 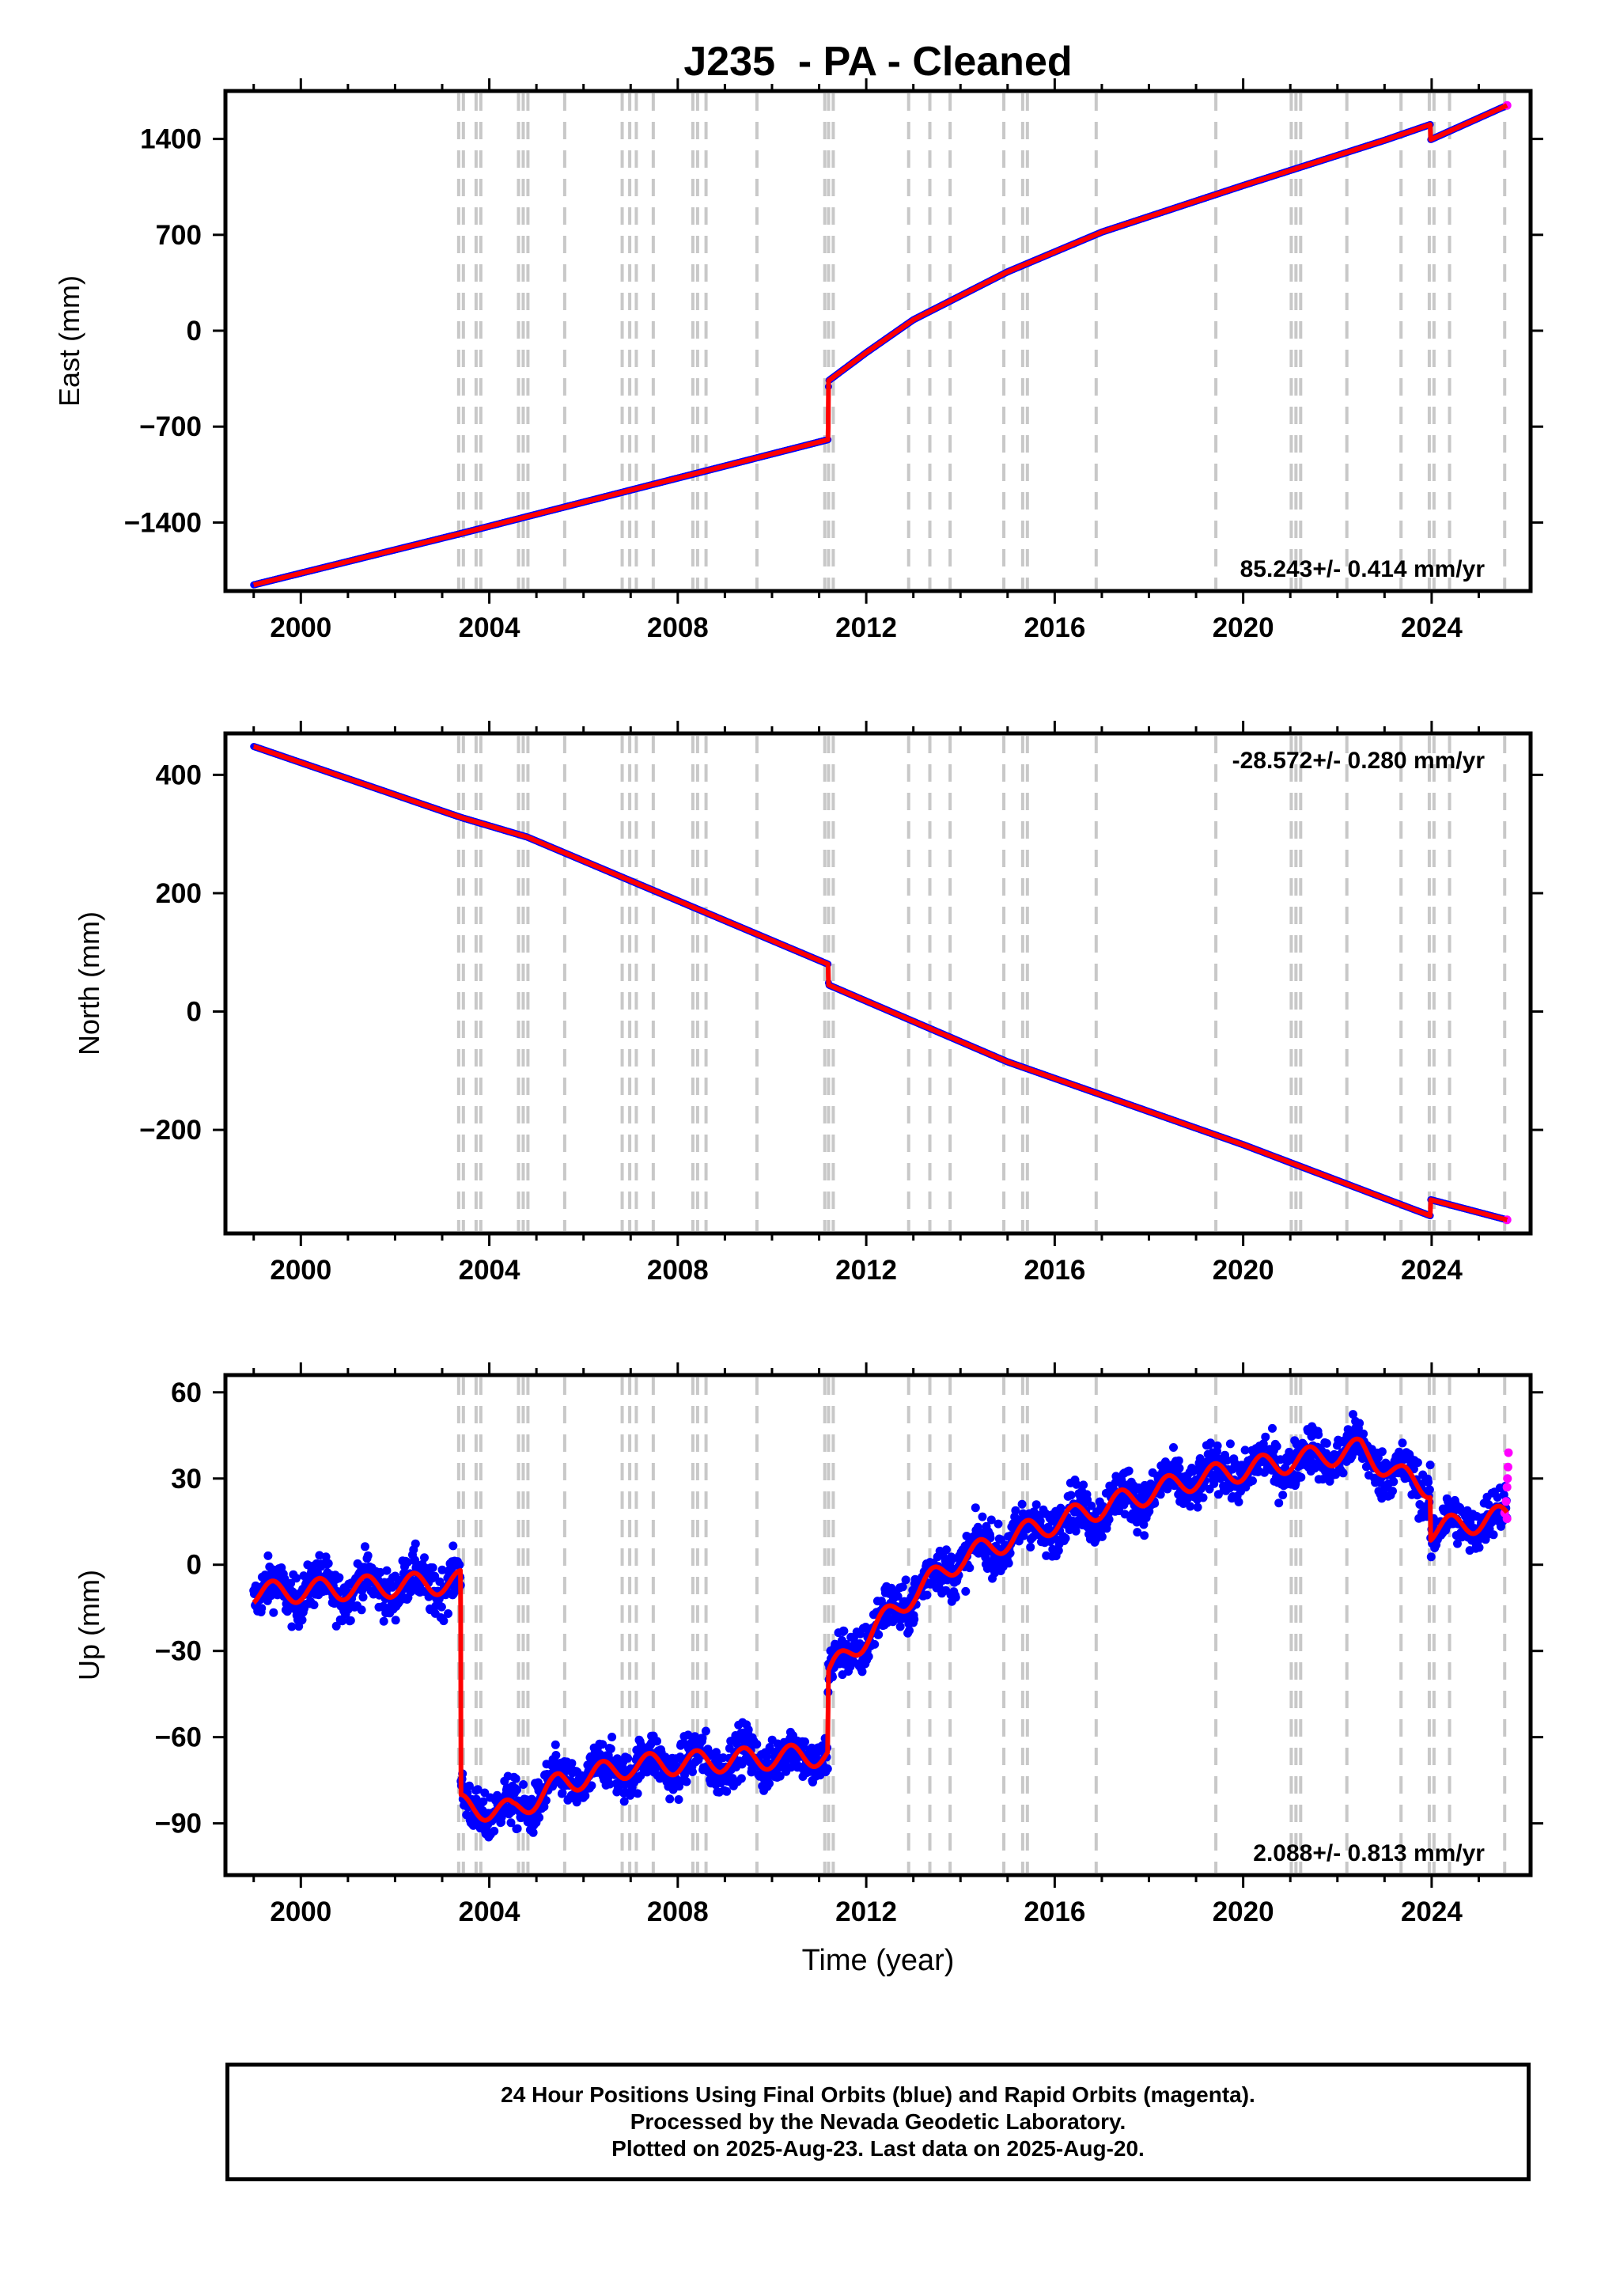 I want to click on x-tick-label: 2024, so click(x=1432, y=627).